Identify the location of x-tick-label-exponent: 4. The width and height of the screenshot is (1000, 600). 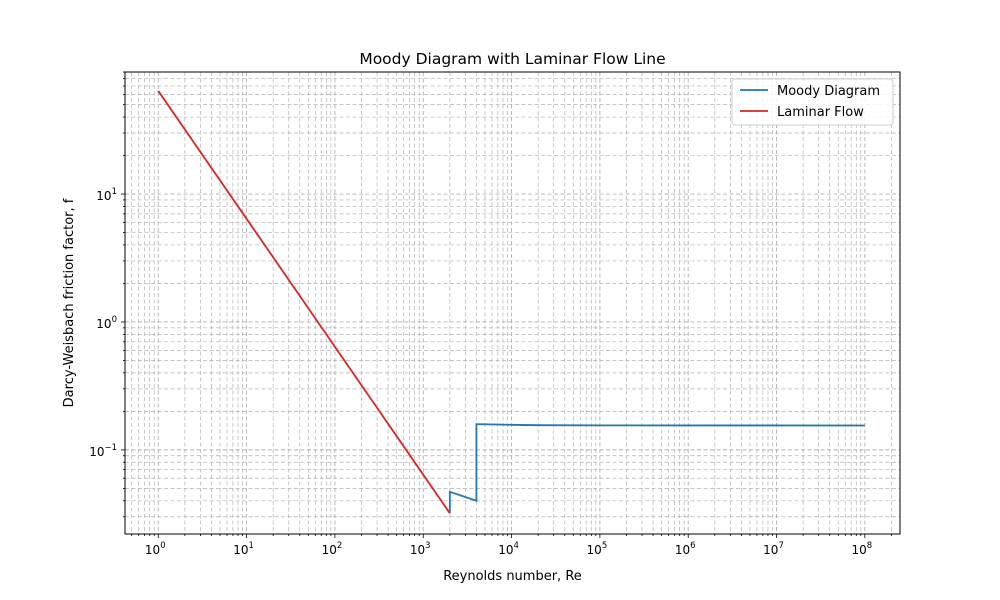
(515, 546).